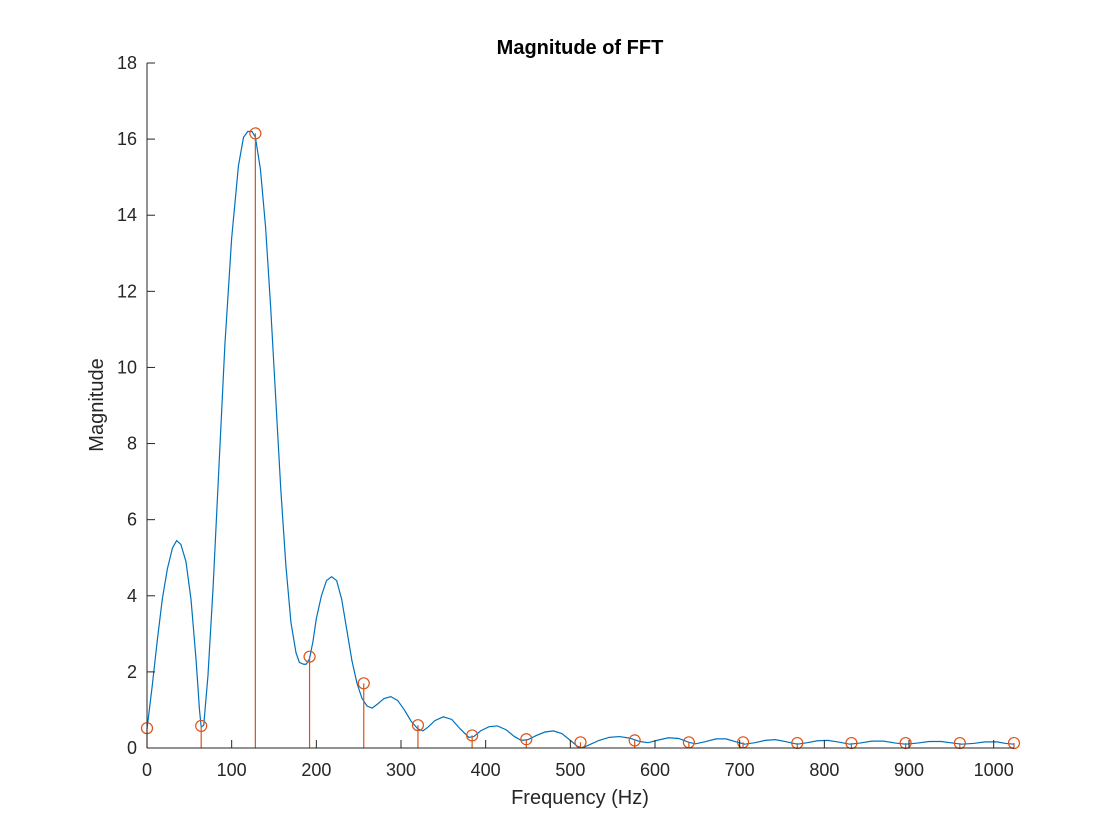  Describe the element at coordinates (97, 404) in the screenshot. I see `y-axis-title: Magnitude` at that location.